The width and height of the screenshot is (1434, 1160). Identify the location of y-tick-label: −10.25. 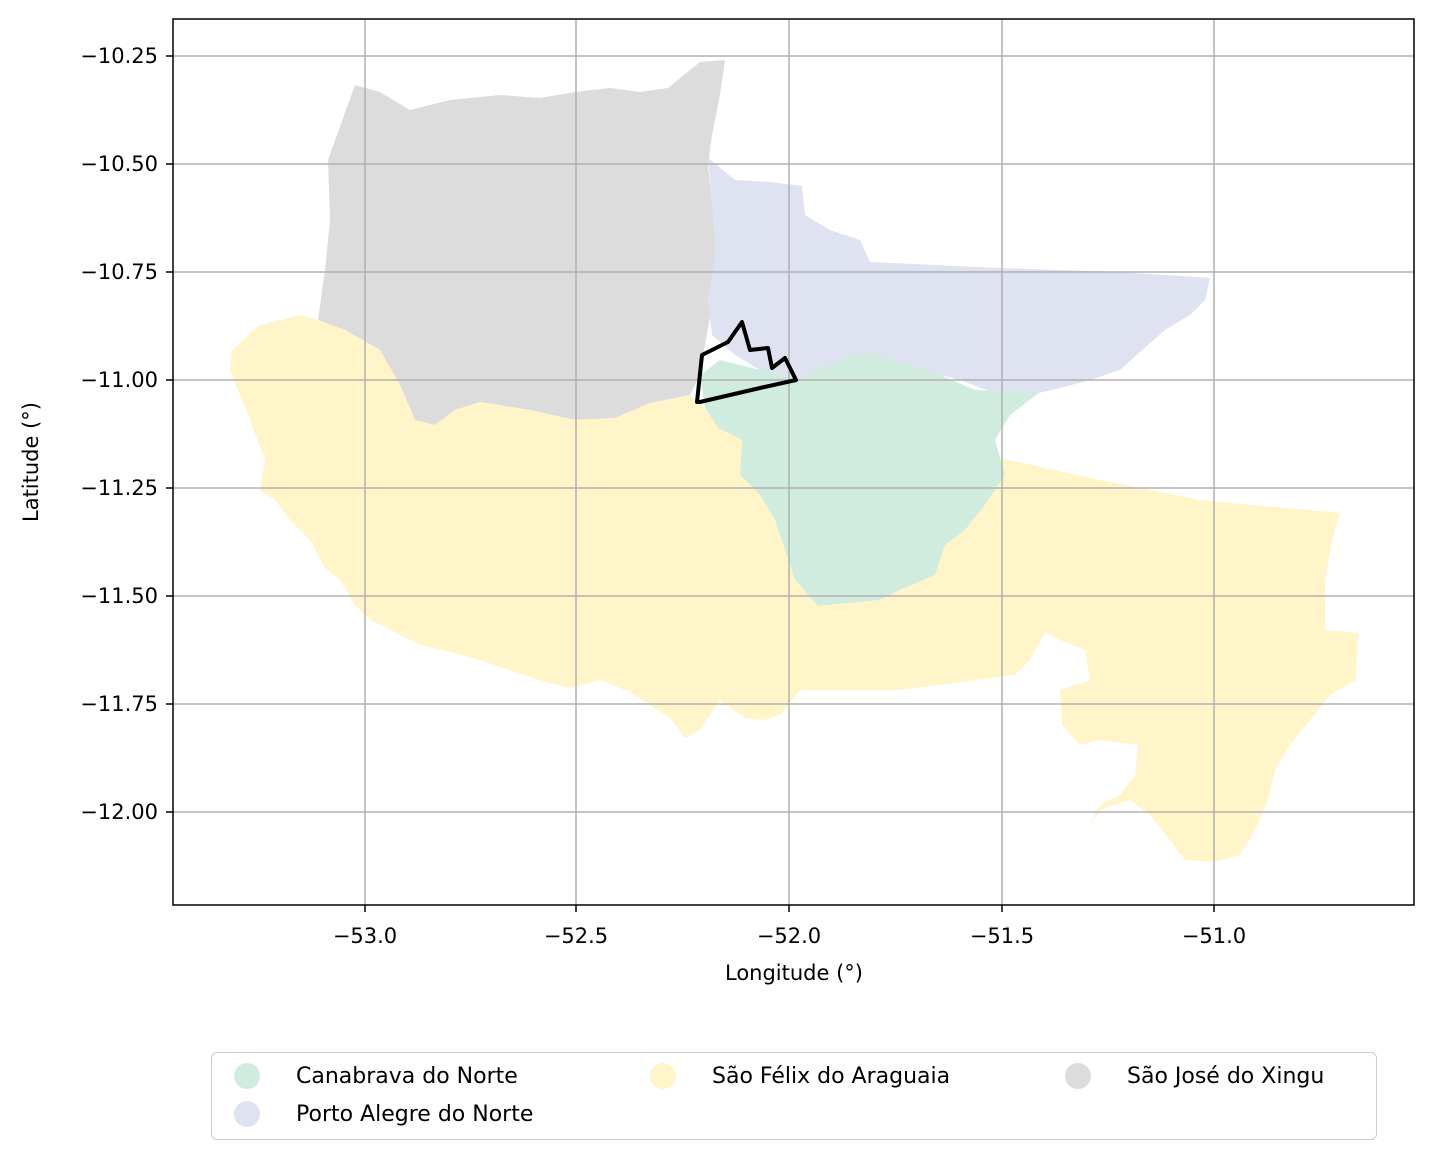
(119, 56).